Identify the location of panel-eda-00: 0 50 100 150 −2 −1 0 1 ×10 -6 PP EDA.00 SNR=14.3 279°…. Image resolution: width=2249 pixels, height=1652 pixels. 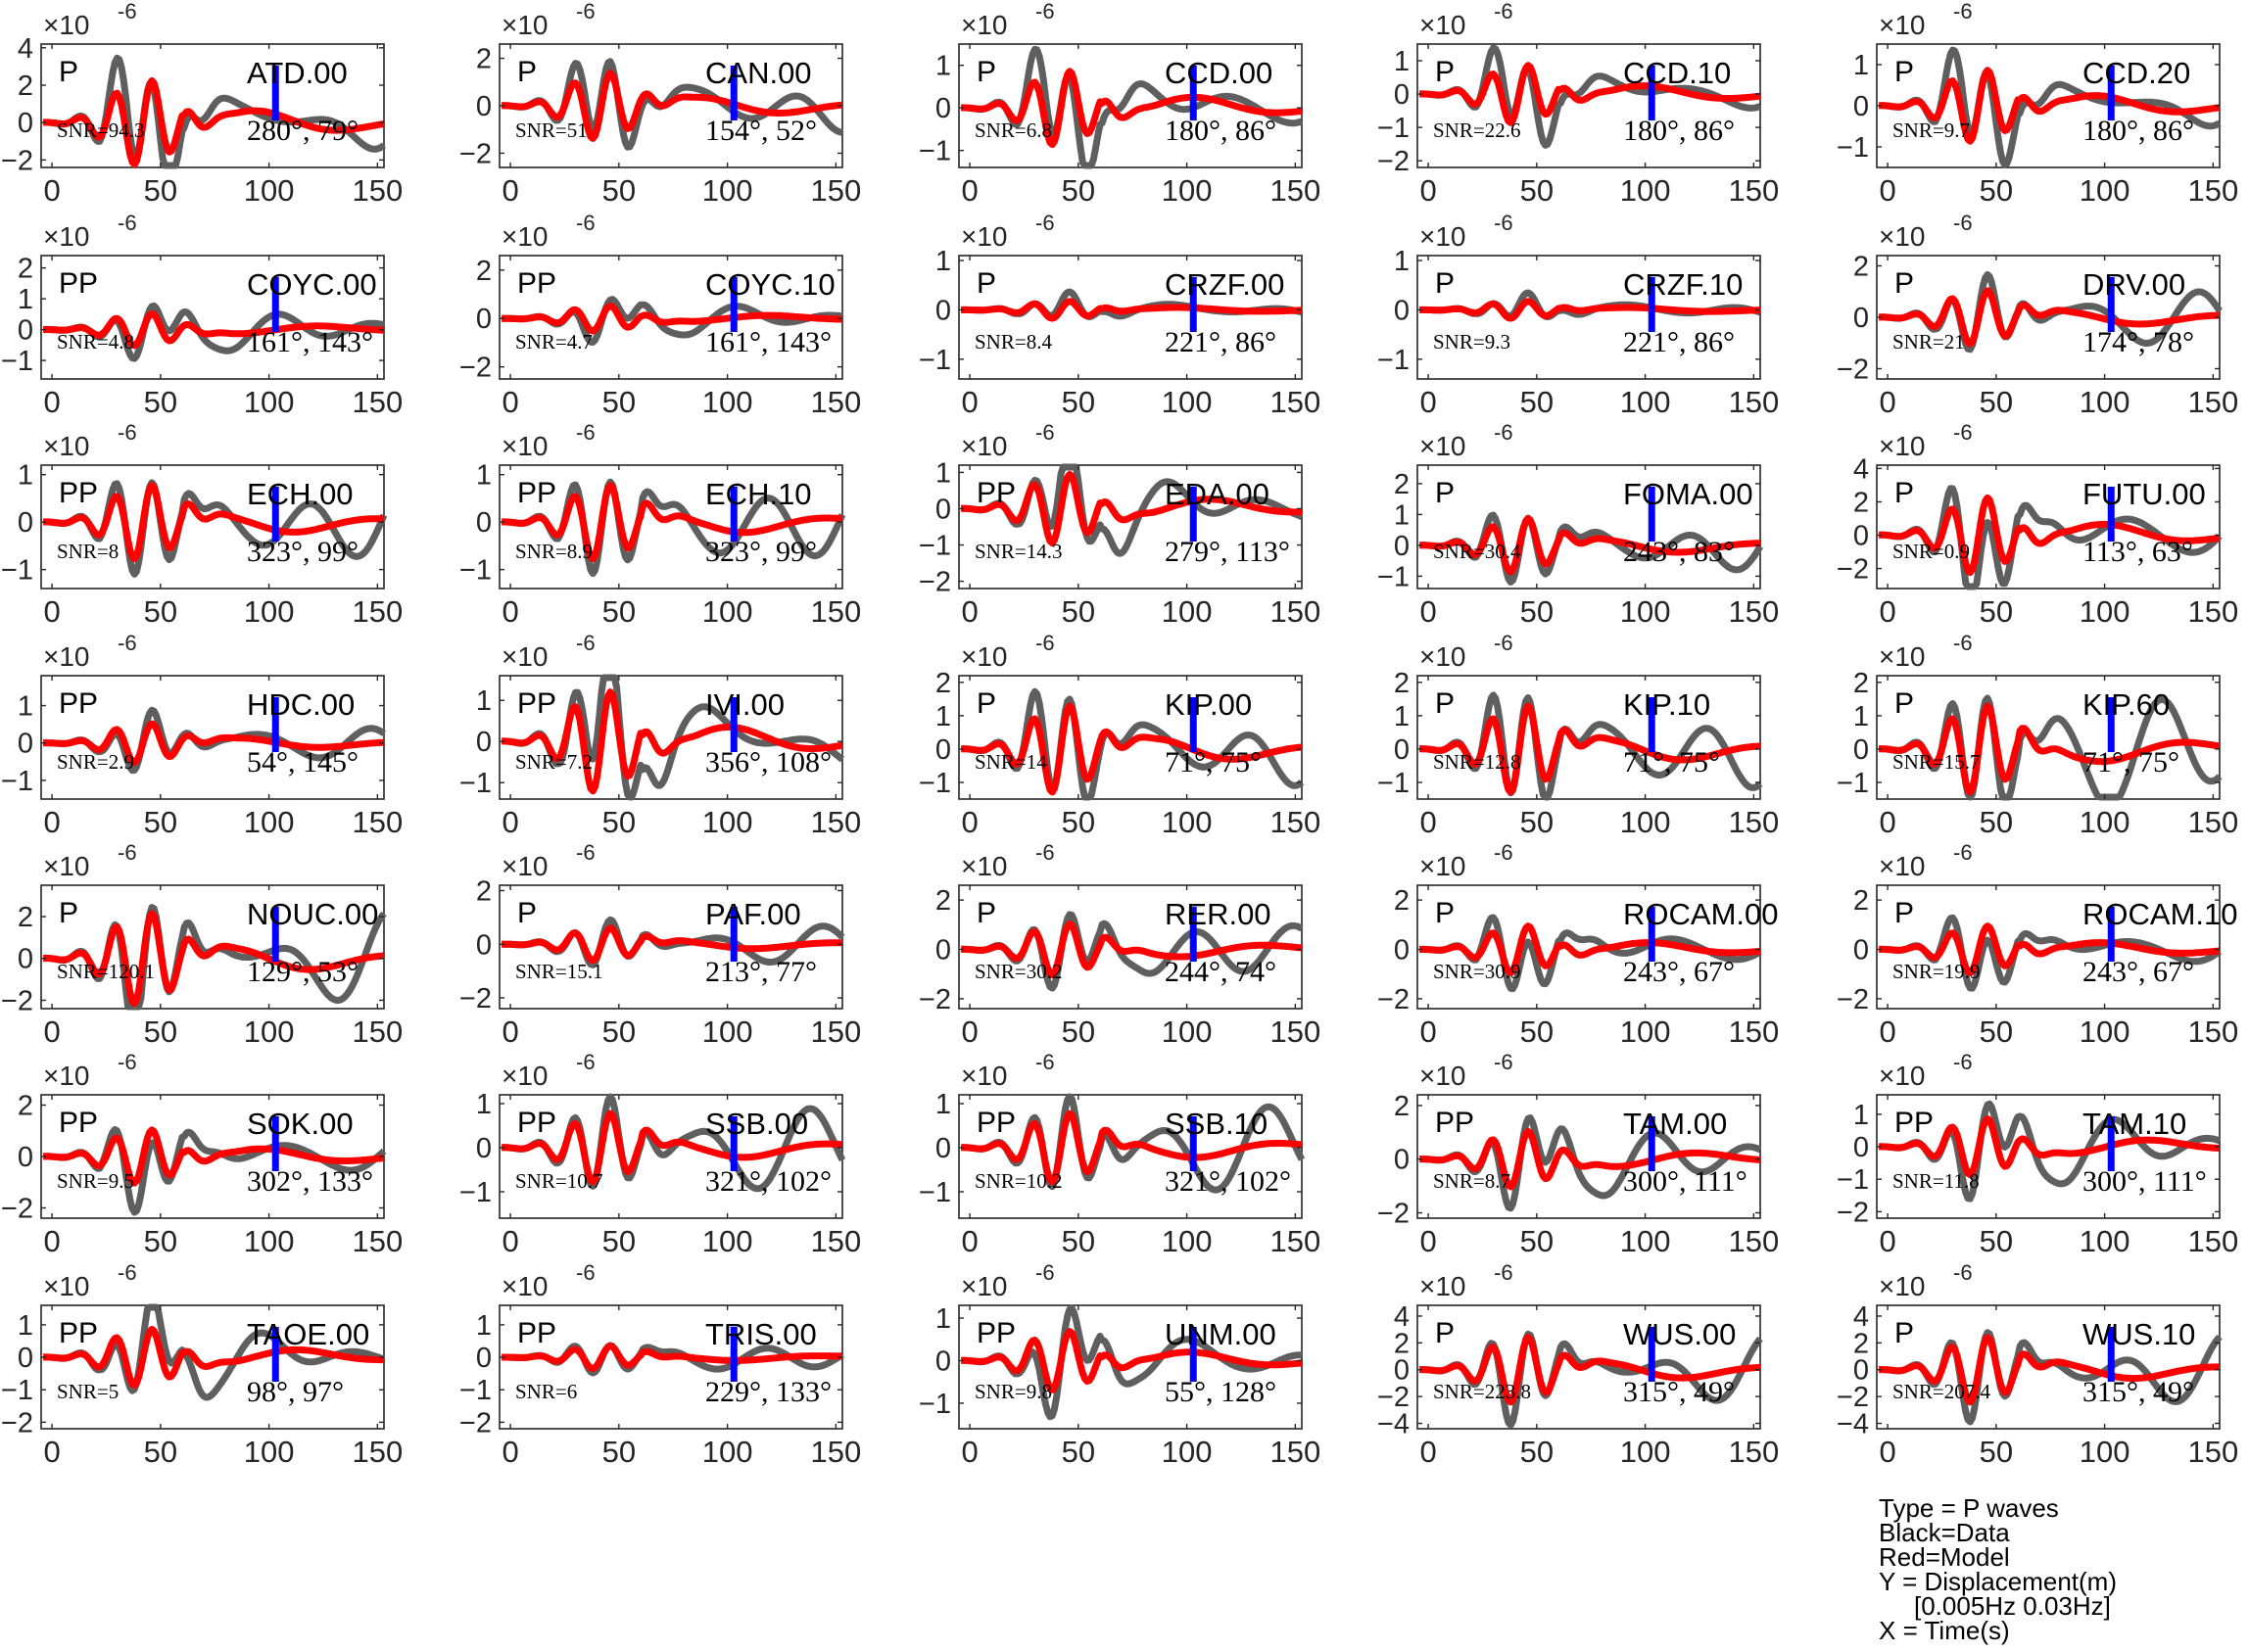
(1119, 524).